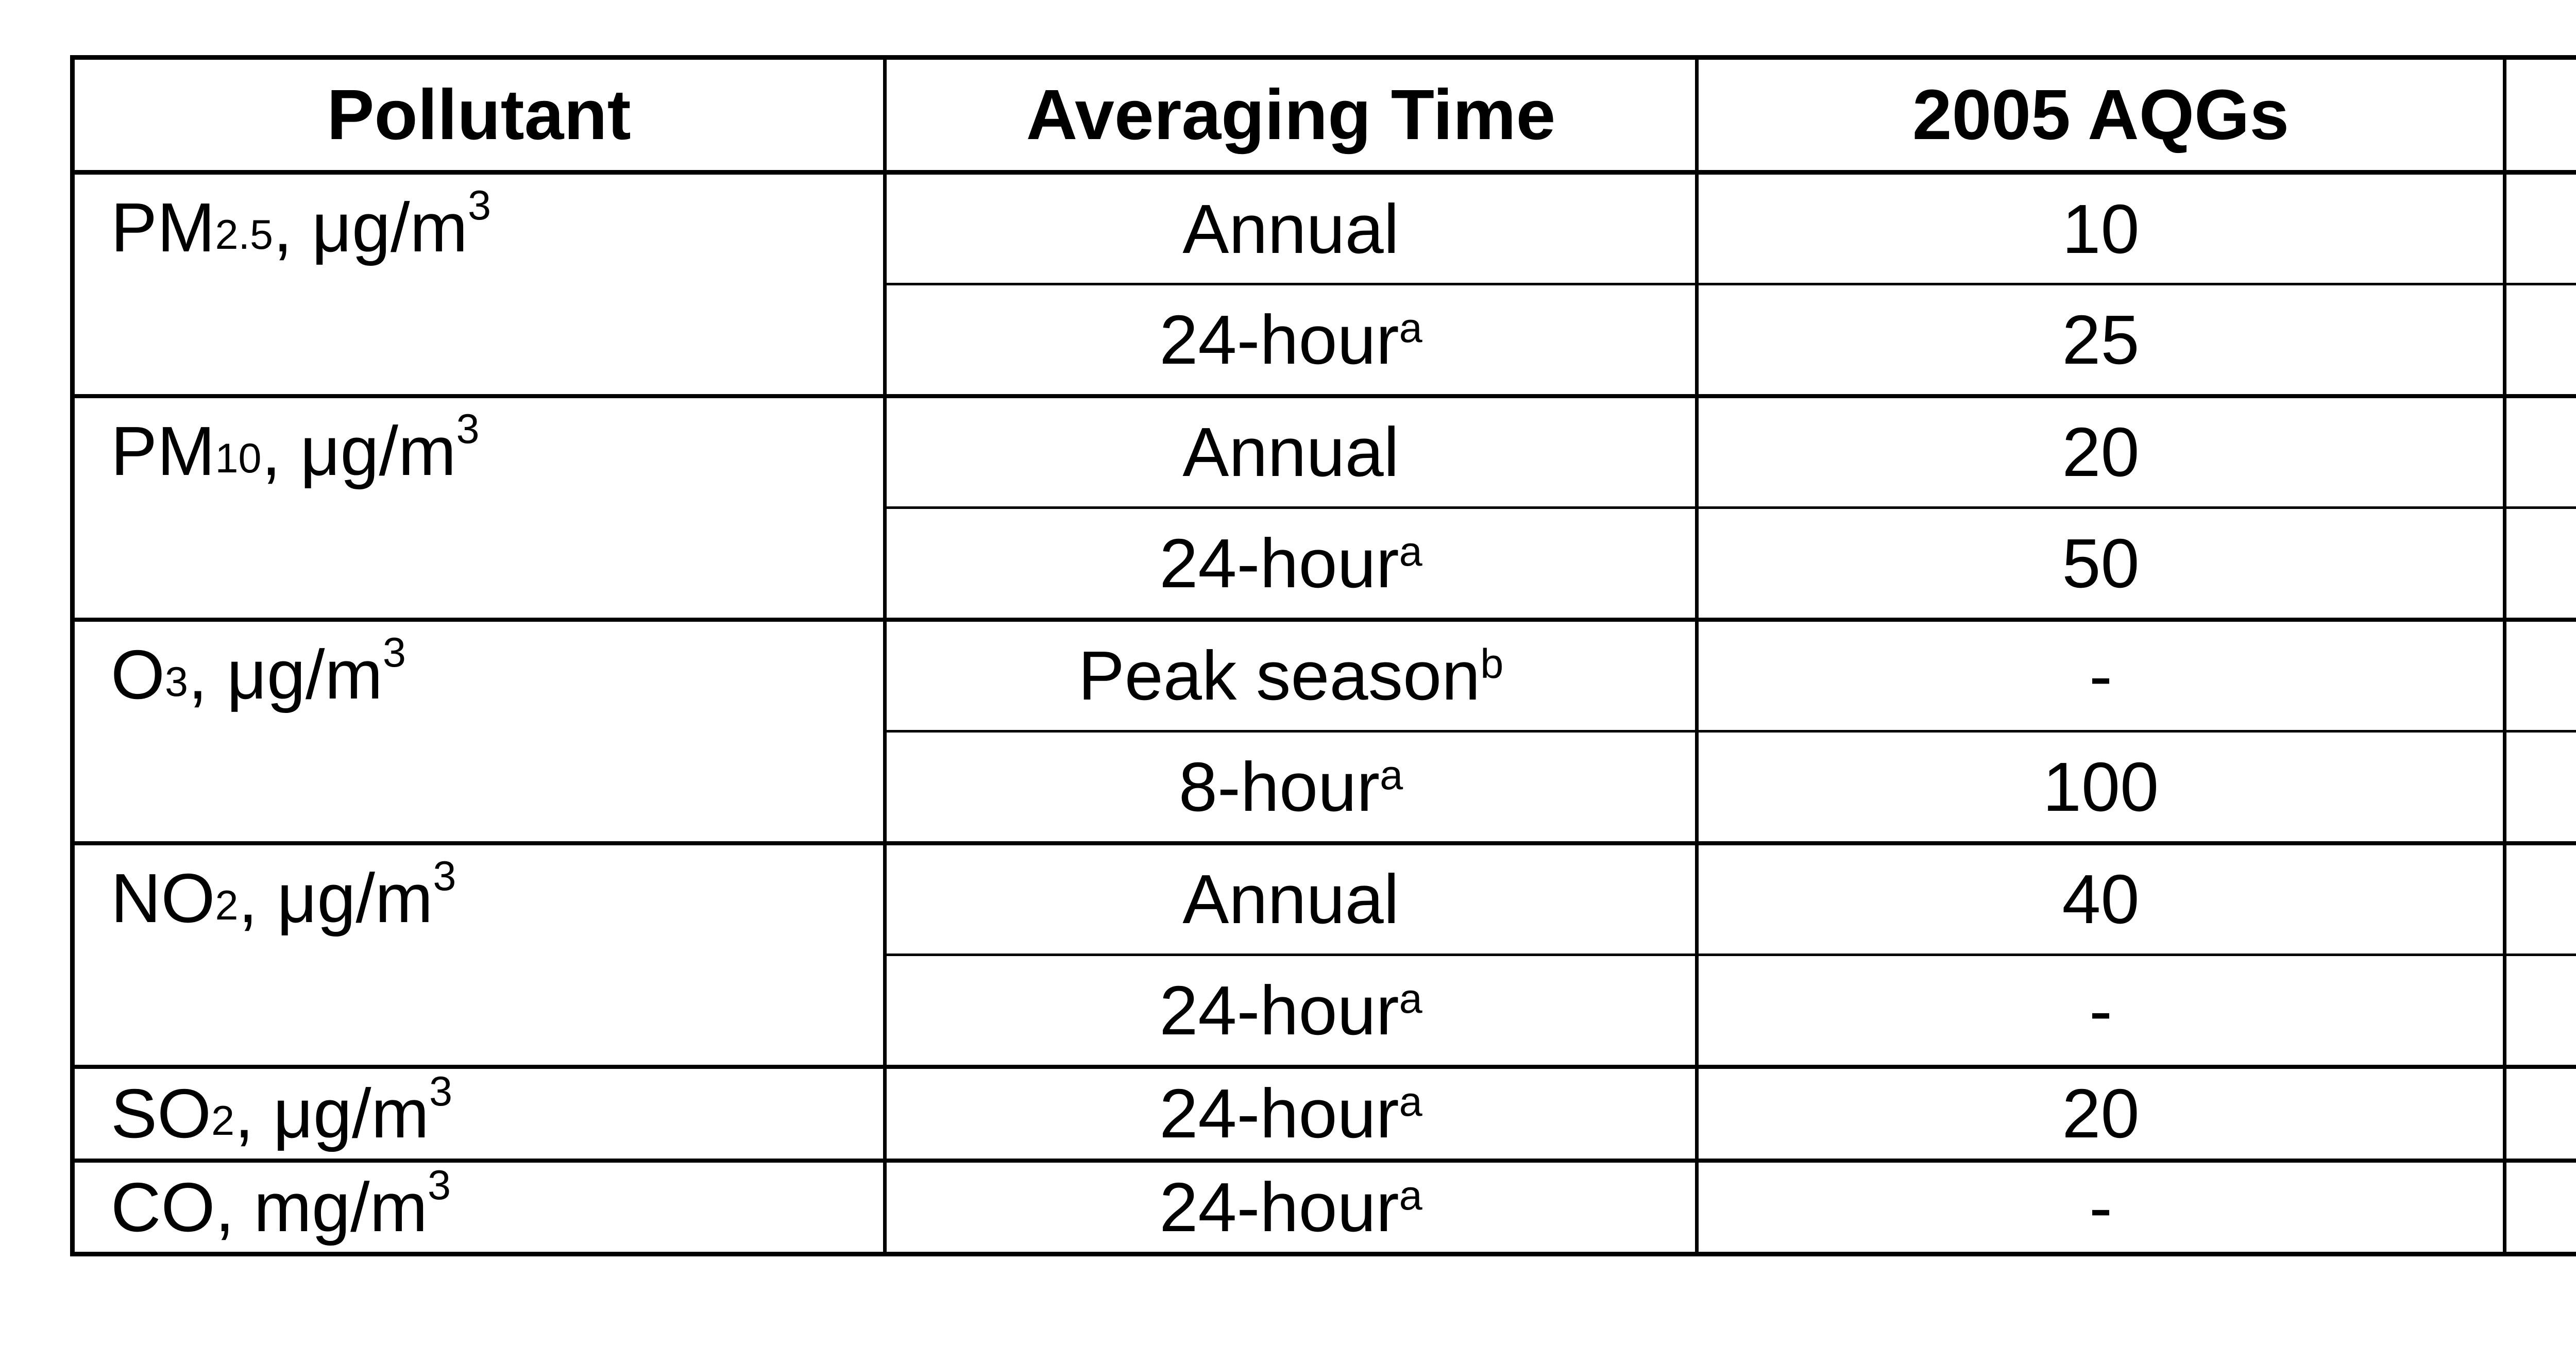  Describe the element at coordinates (479, 1113) in the screenshot. I see `pollutant-cell-so2: SO 2, μg/m 3` at that location.